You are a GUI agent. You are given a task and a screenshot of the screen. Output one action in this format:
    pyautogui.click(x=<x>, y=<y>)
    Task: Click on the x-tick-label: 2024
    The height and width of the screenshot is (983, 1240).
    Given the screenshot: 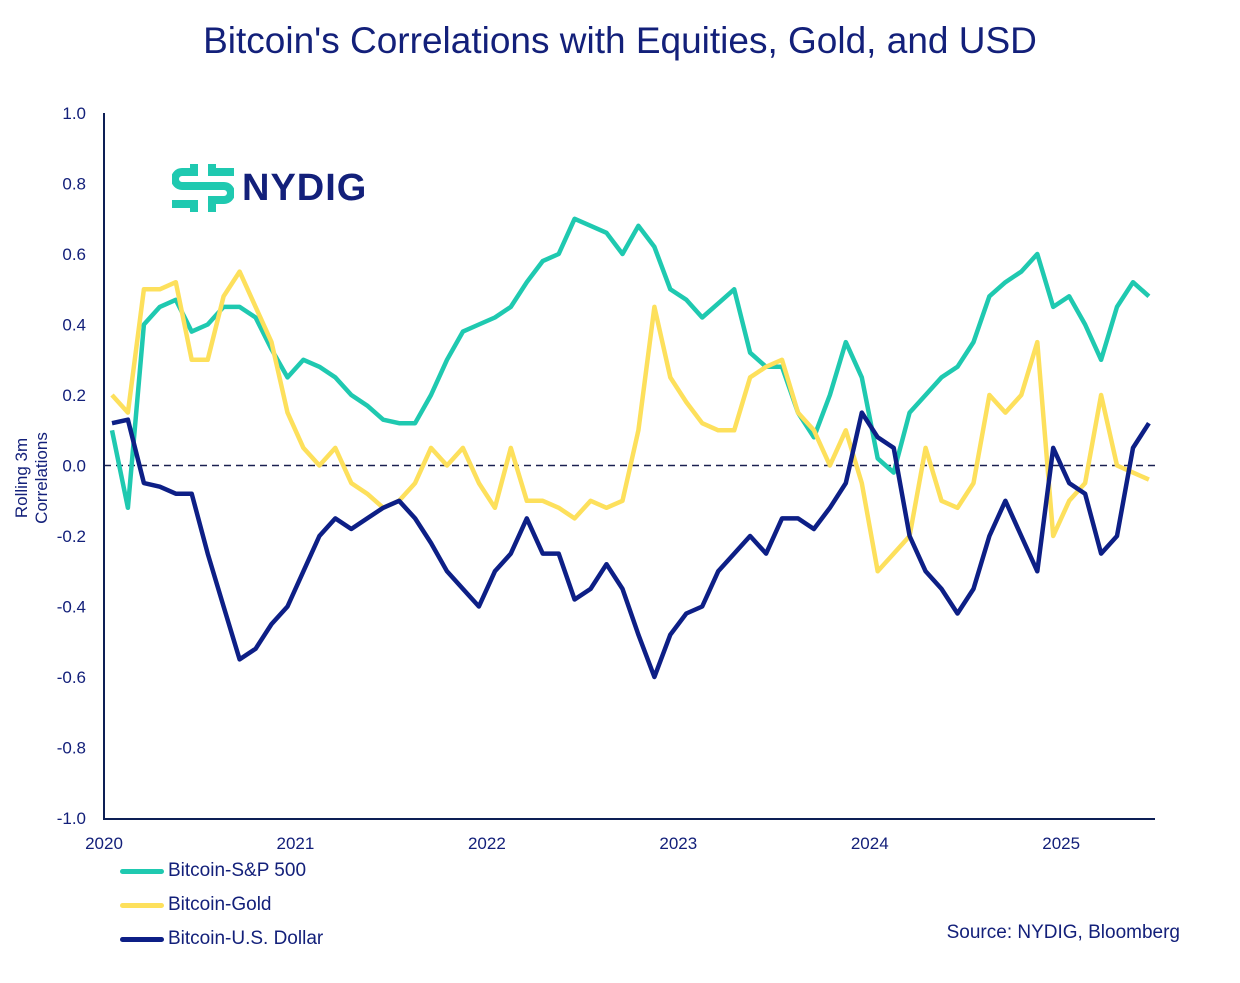 What is the action you would take?
    pyautogui.click(x=870, y=843)
    